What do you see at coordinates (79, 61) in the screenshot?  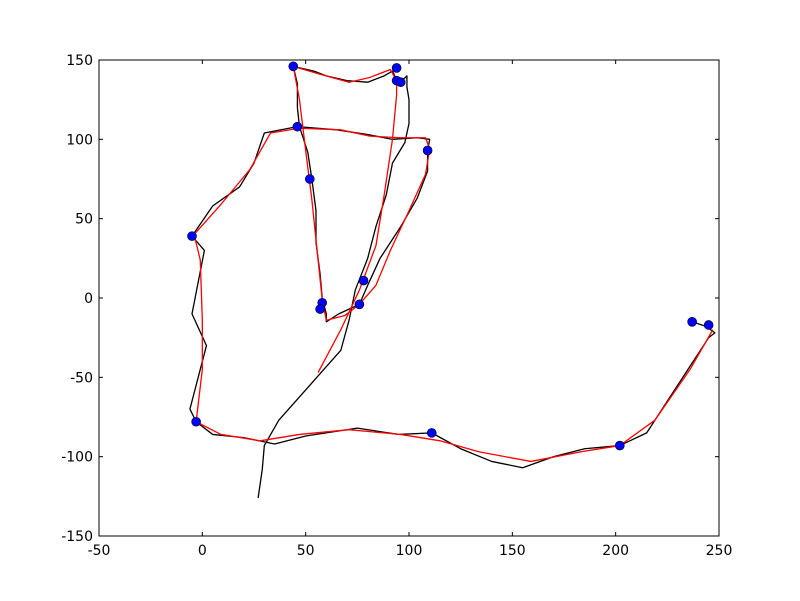 I see `y-tick-label: 150` at bounding box center [79, 61].